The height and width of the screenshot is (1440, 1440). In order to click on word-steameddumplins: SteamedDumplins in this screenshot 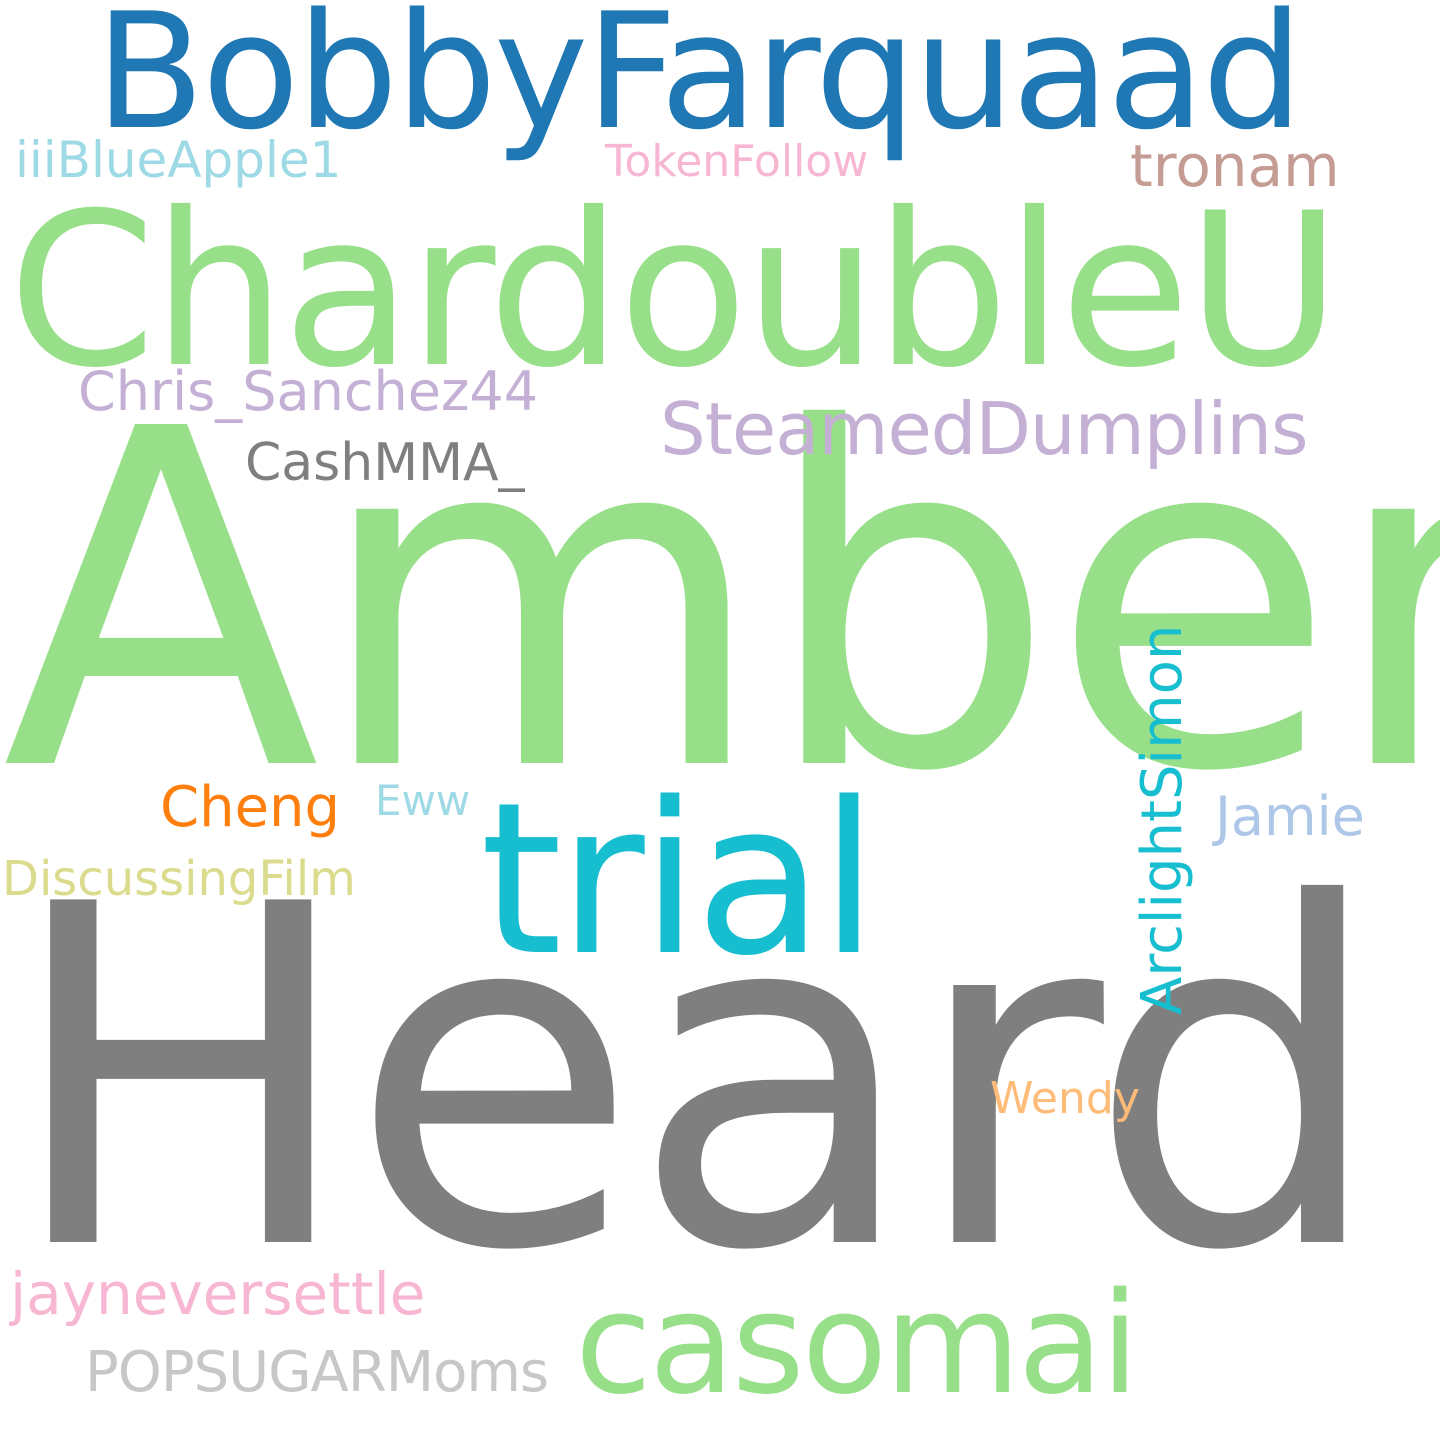, I will do `click(984, 429)`.